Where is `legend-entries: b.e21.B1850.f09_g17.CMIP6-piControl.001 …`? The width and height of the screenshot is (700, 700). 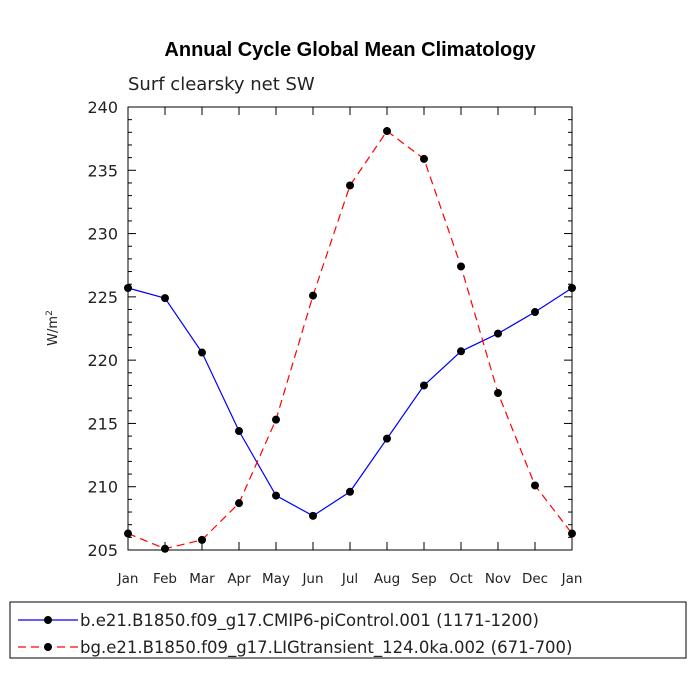
legend-entries: b.e21.B1850.f09_g17.CMIP6-piControl.001 … is located at coordinates (295, 634).